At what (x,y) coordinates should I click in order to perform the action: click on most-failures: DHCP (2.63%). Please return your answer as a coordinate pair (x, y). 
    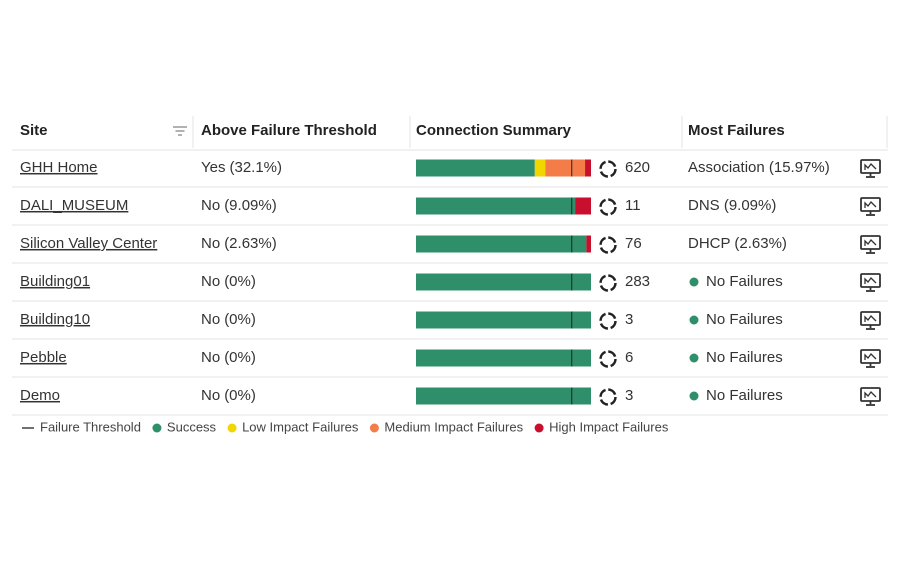
    Looking at the image, I should click on (737, 243).